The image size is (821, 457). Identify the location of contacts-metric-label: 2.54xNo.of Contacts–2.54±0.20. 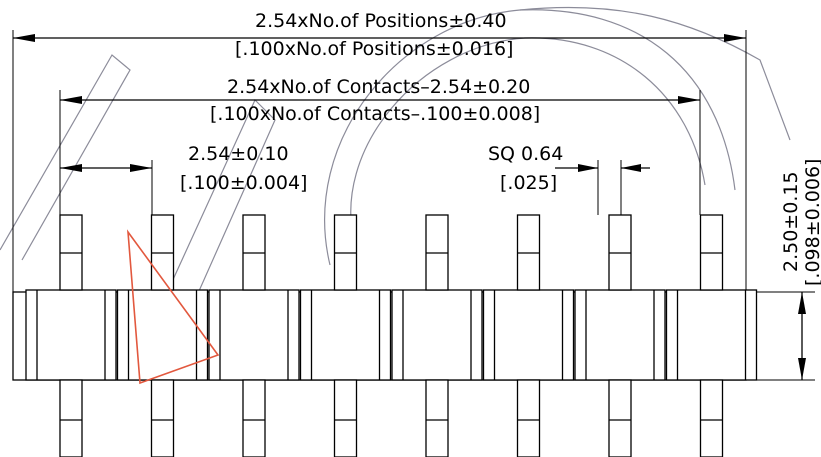
(378, 87).